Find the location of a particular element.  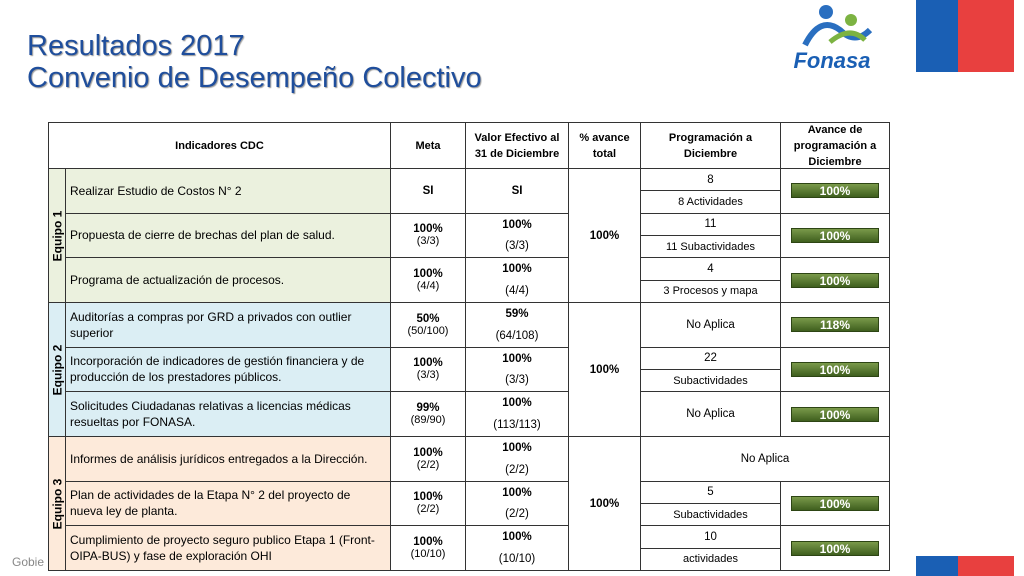

prog-detail-cell: actividades is located at coordinates (710, 559).